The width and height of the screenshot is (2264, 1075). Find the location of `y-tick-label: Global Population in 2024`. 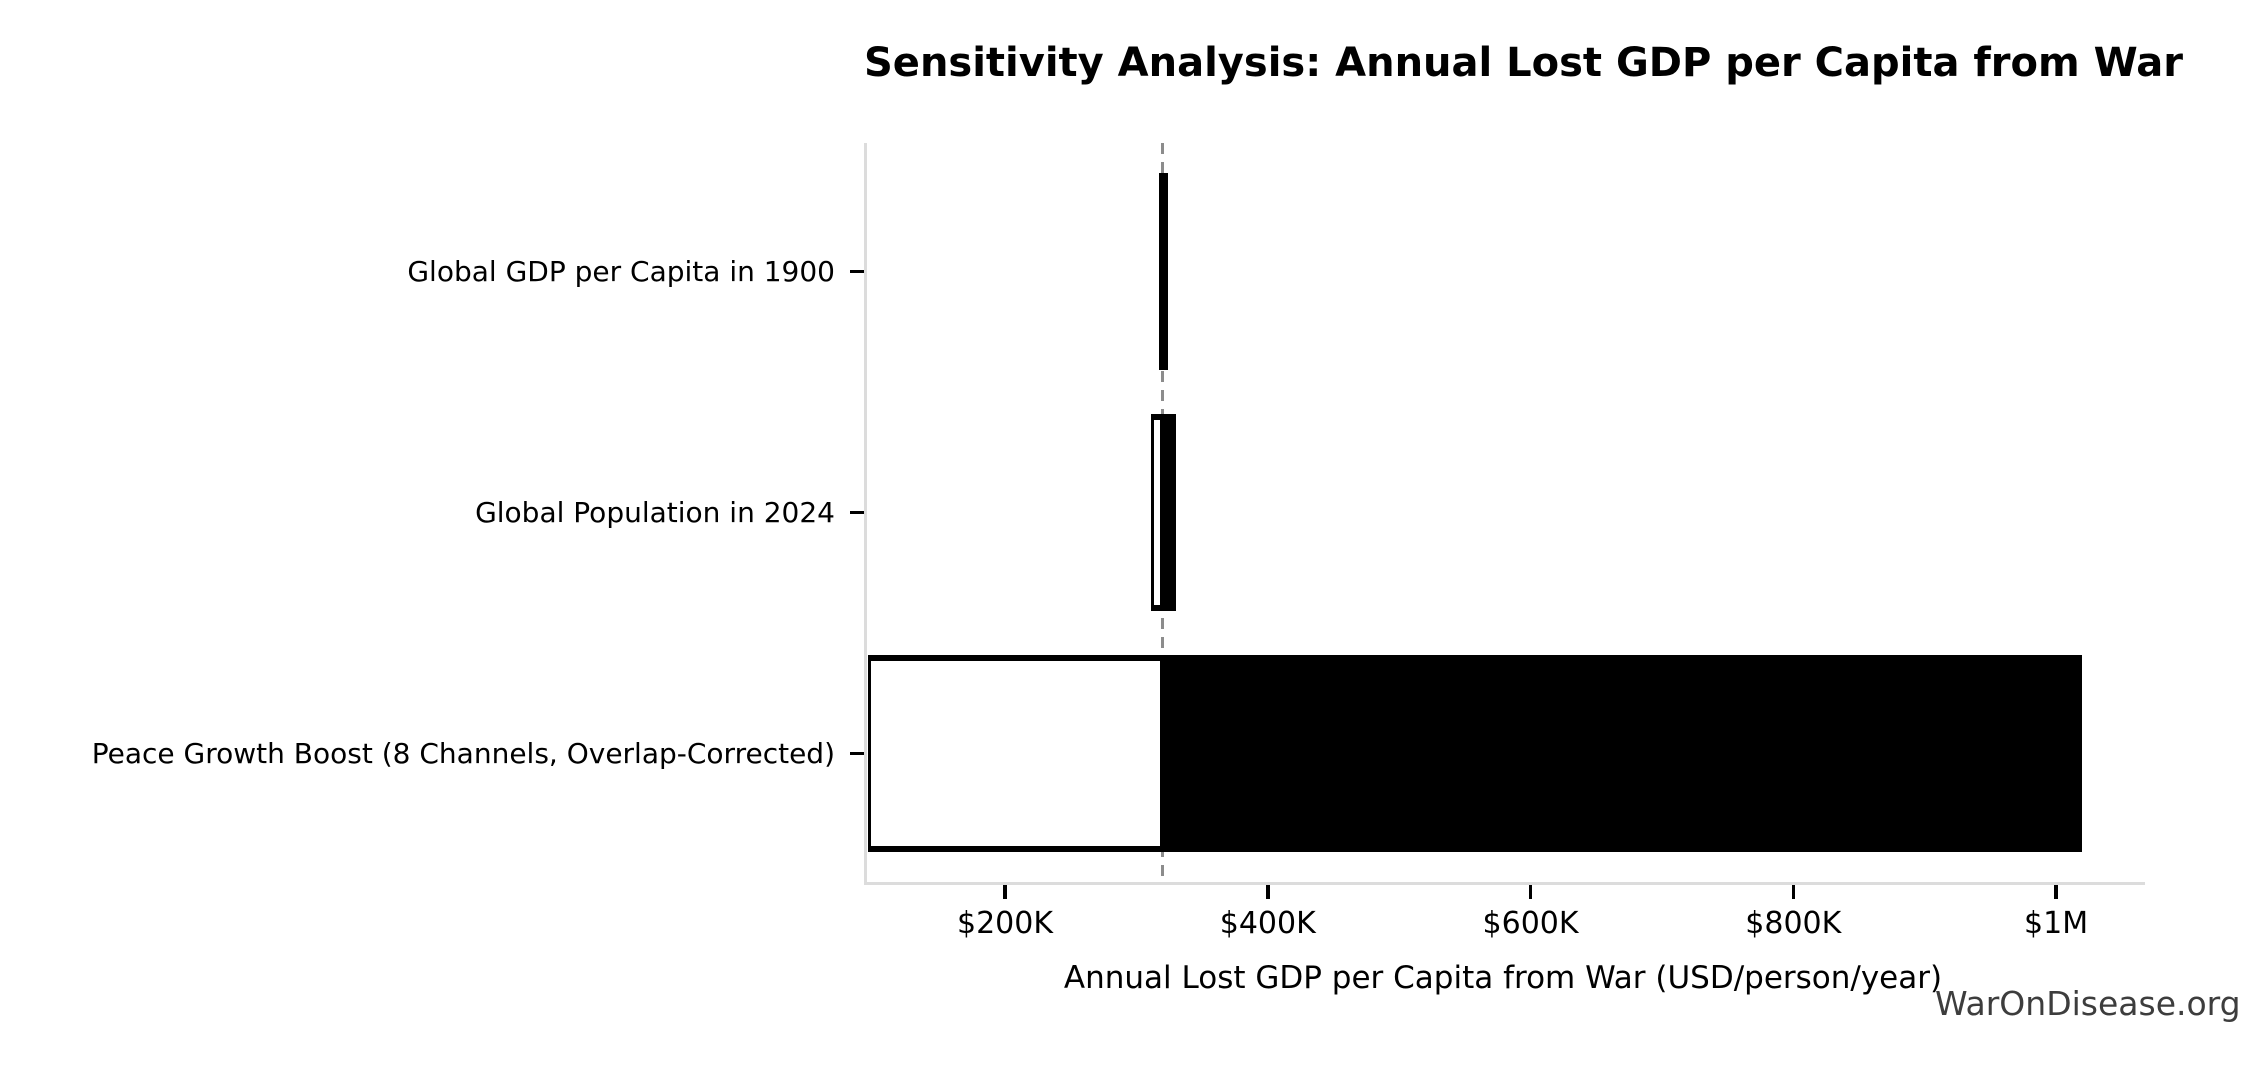

y-tick-label: Global Population in 2024 is located at coordinates (655, 512).